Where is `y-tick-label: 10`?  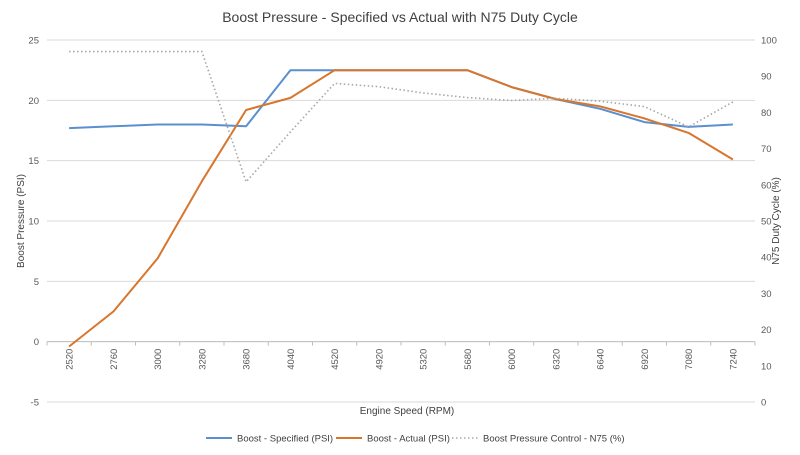
y-tick-label: 10 is located at coordinates (33, 222).